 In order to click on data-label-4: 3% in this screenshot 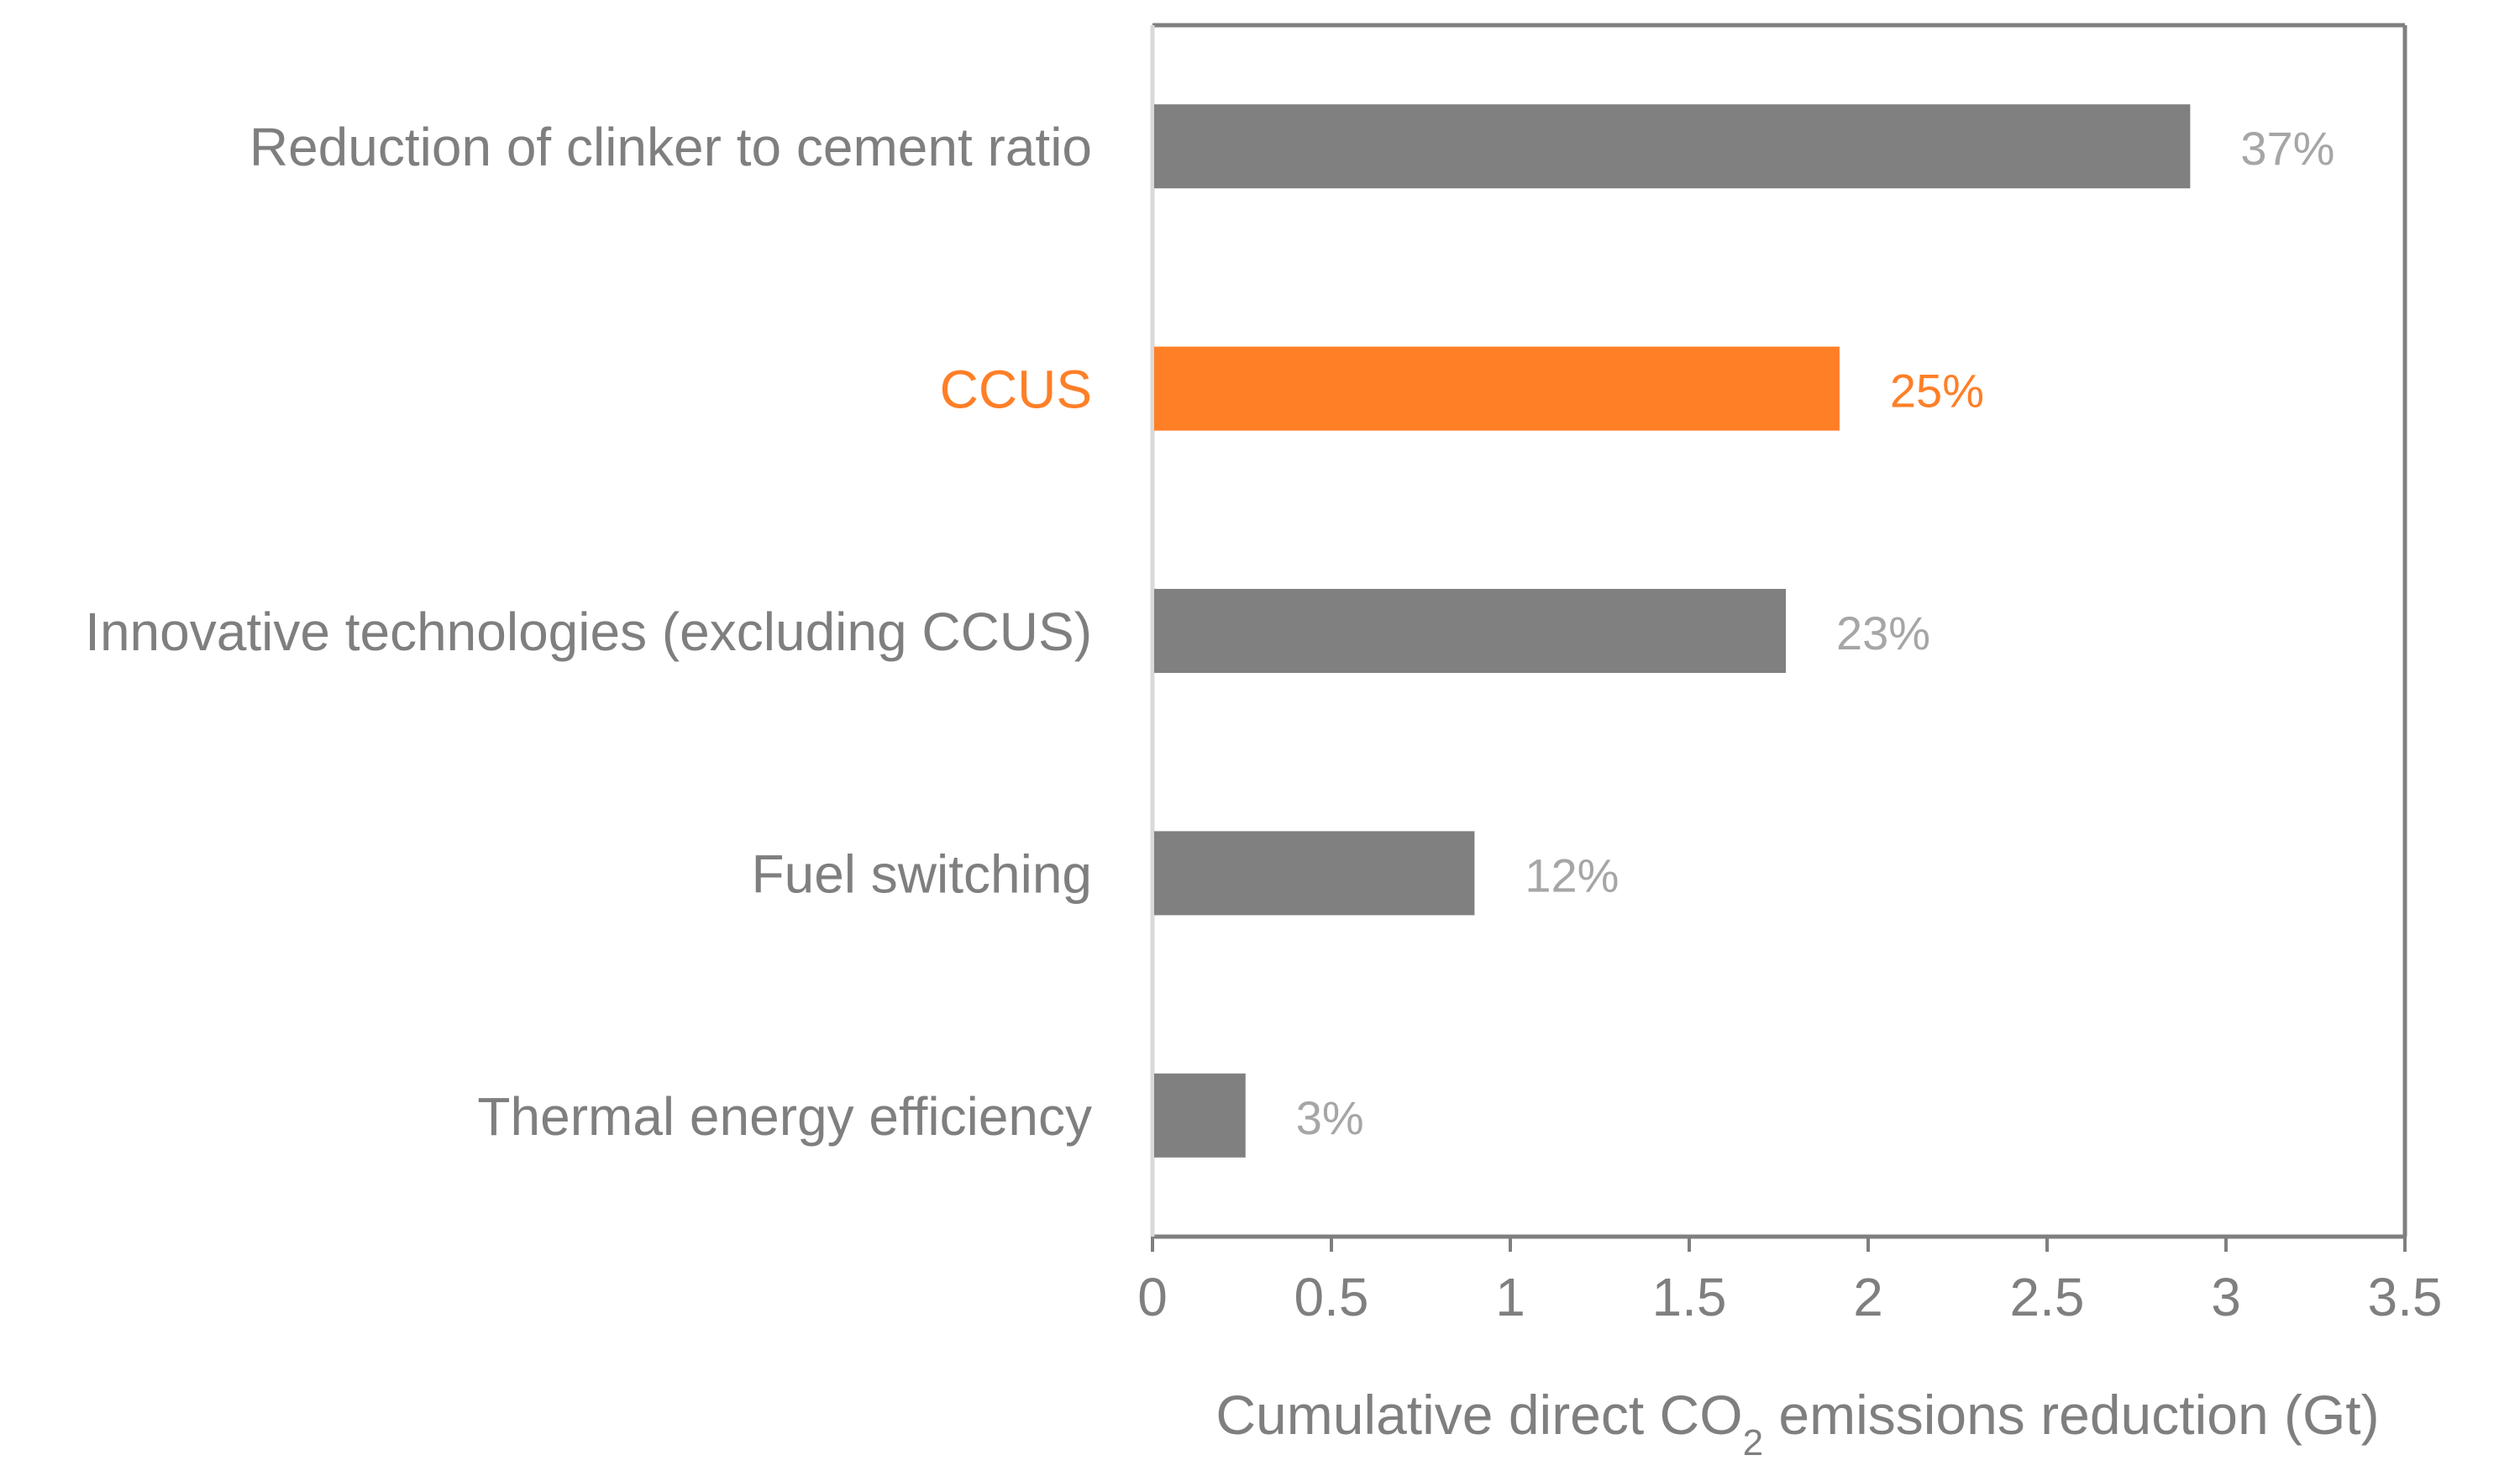, I will do `click(1330, 1117)`.